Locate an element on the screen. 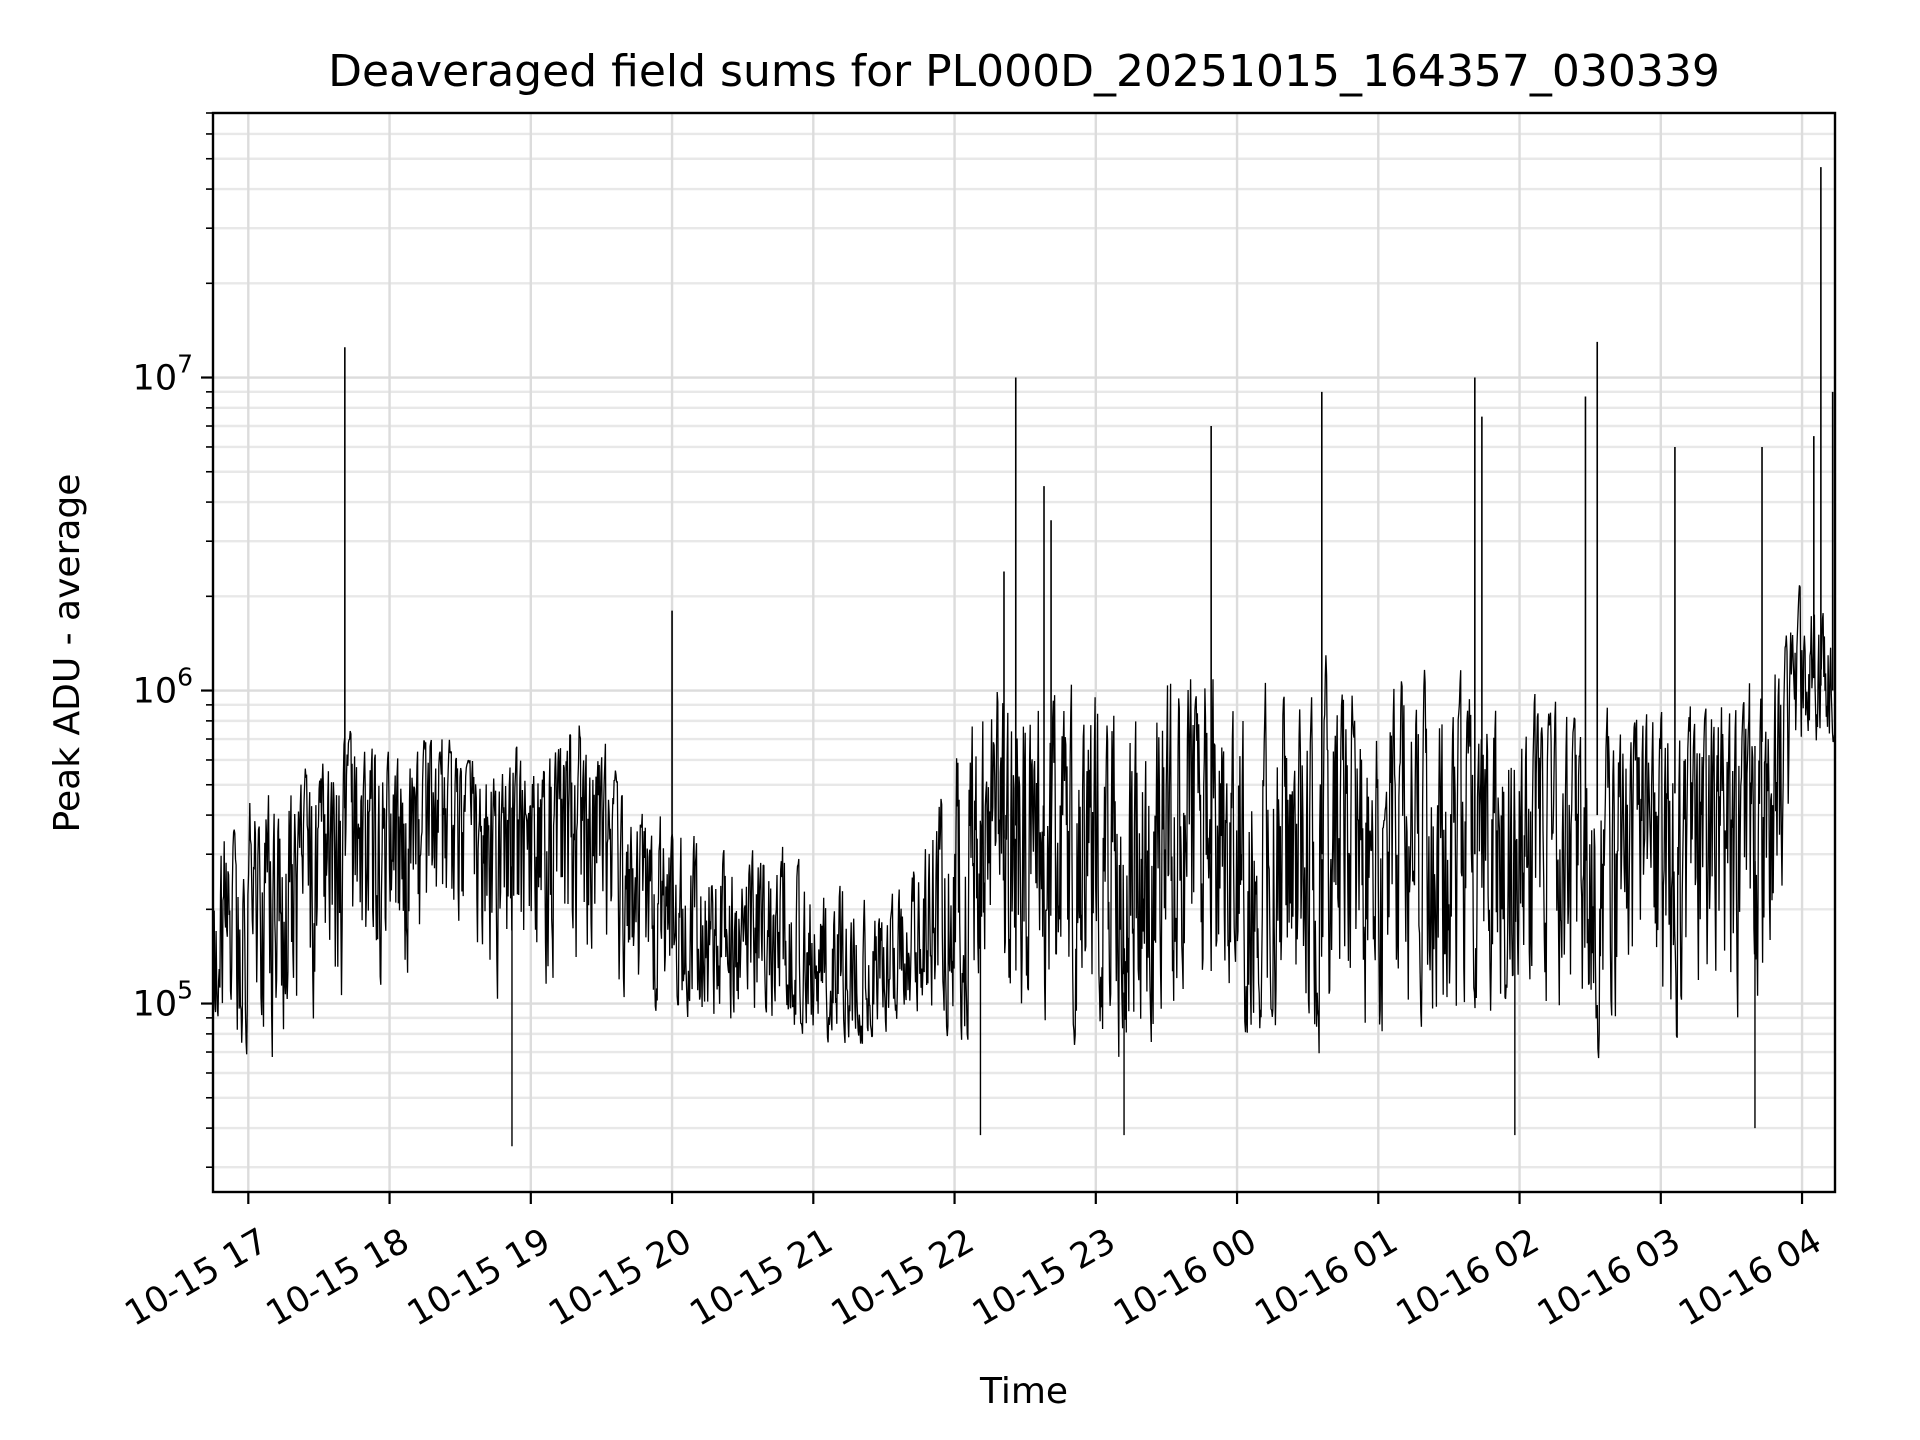 This screenshot has width=1920, height=1440. y-tick-label: 10⁵ is located at coordinates (163, 1000).